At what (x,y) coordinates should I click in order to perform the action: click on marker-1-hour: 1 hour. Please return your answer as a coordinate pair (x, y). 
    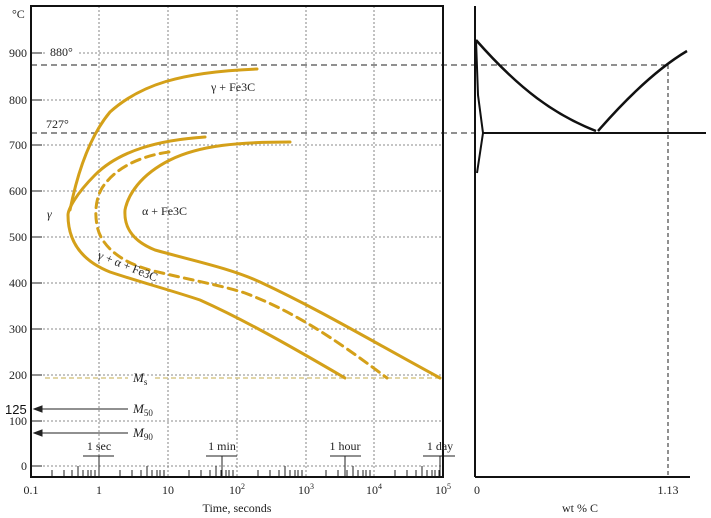
    Looking at the image, I should click on (345, 446).